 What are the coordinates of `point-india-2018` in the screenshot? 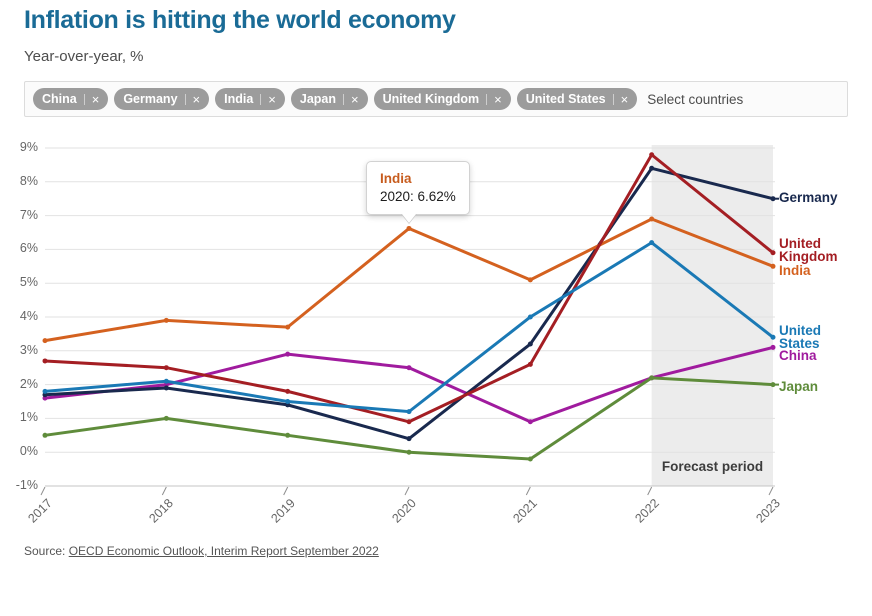 It's located at (166, 320).